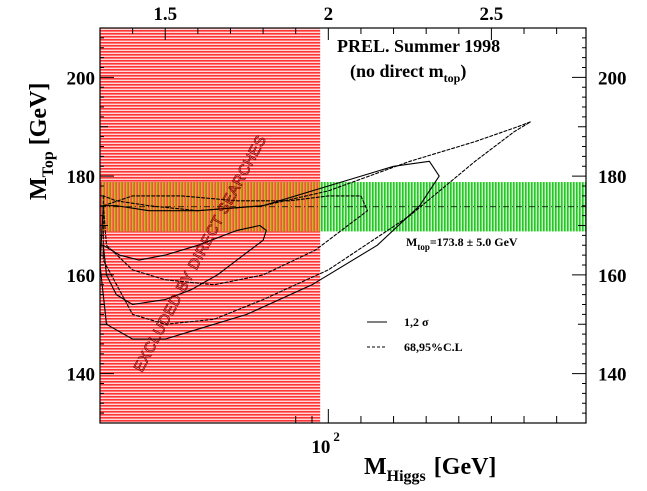  I want to click on y-tick-label-left: 140, so click(81, 375).